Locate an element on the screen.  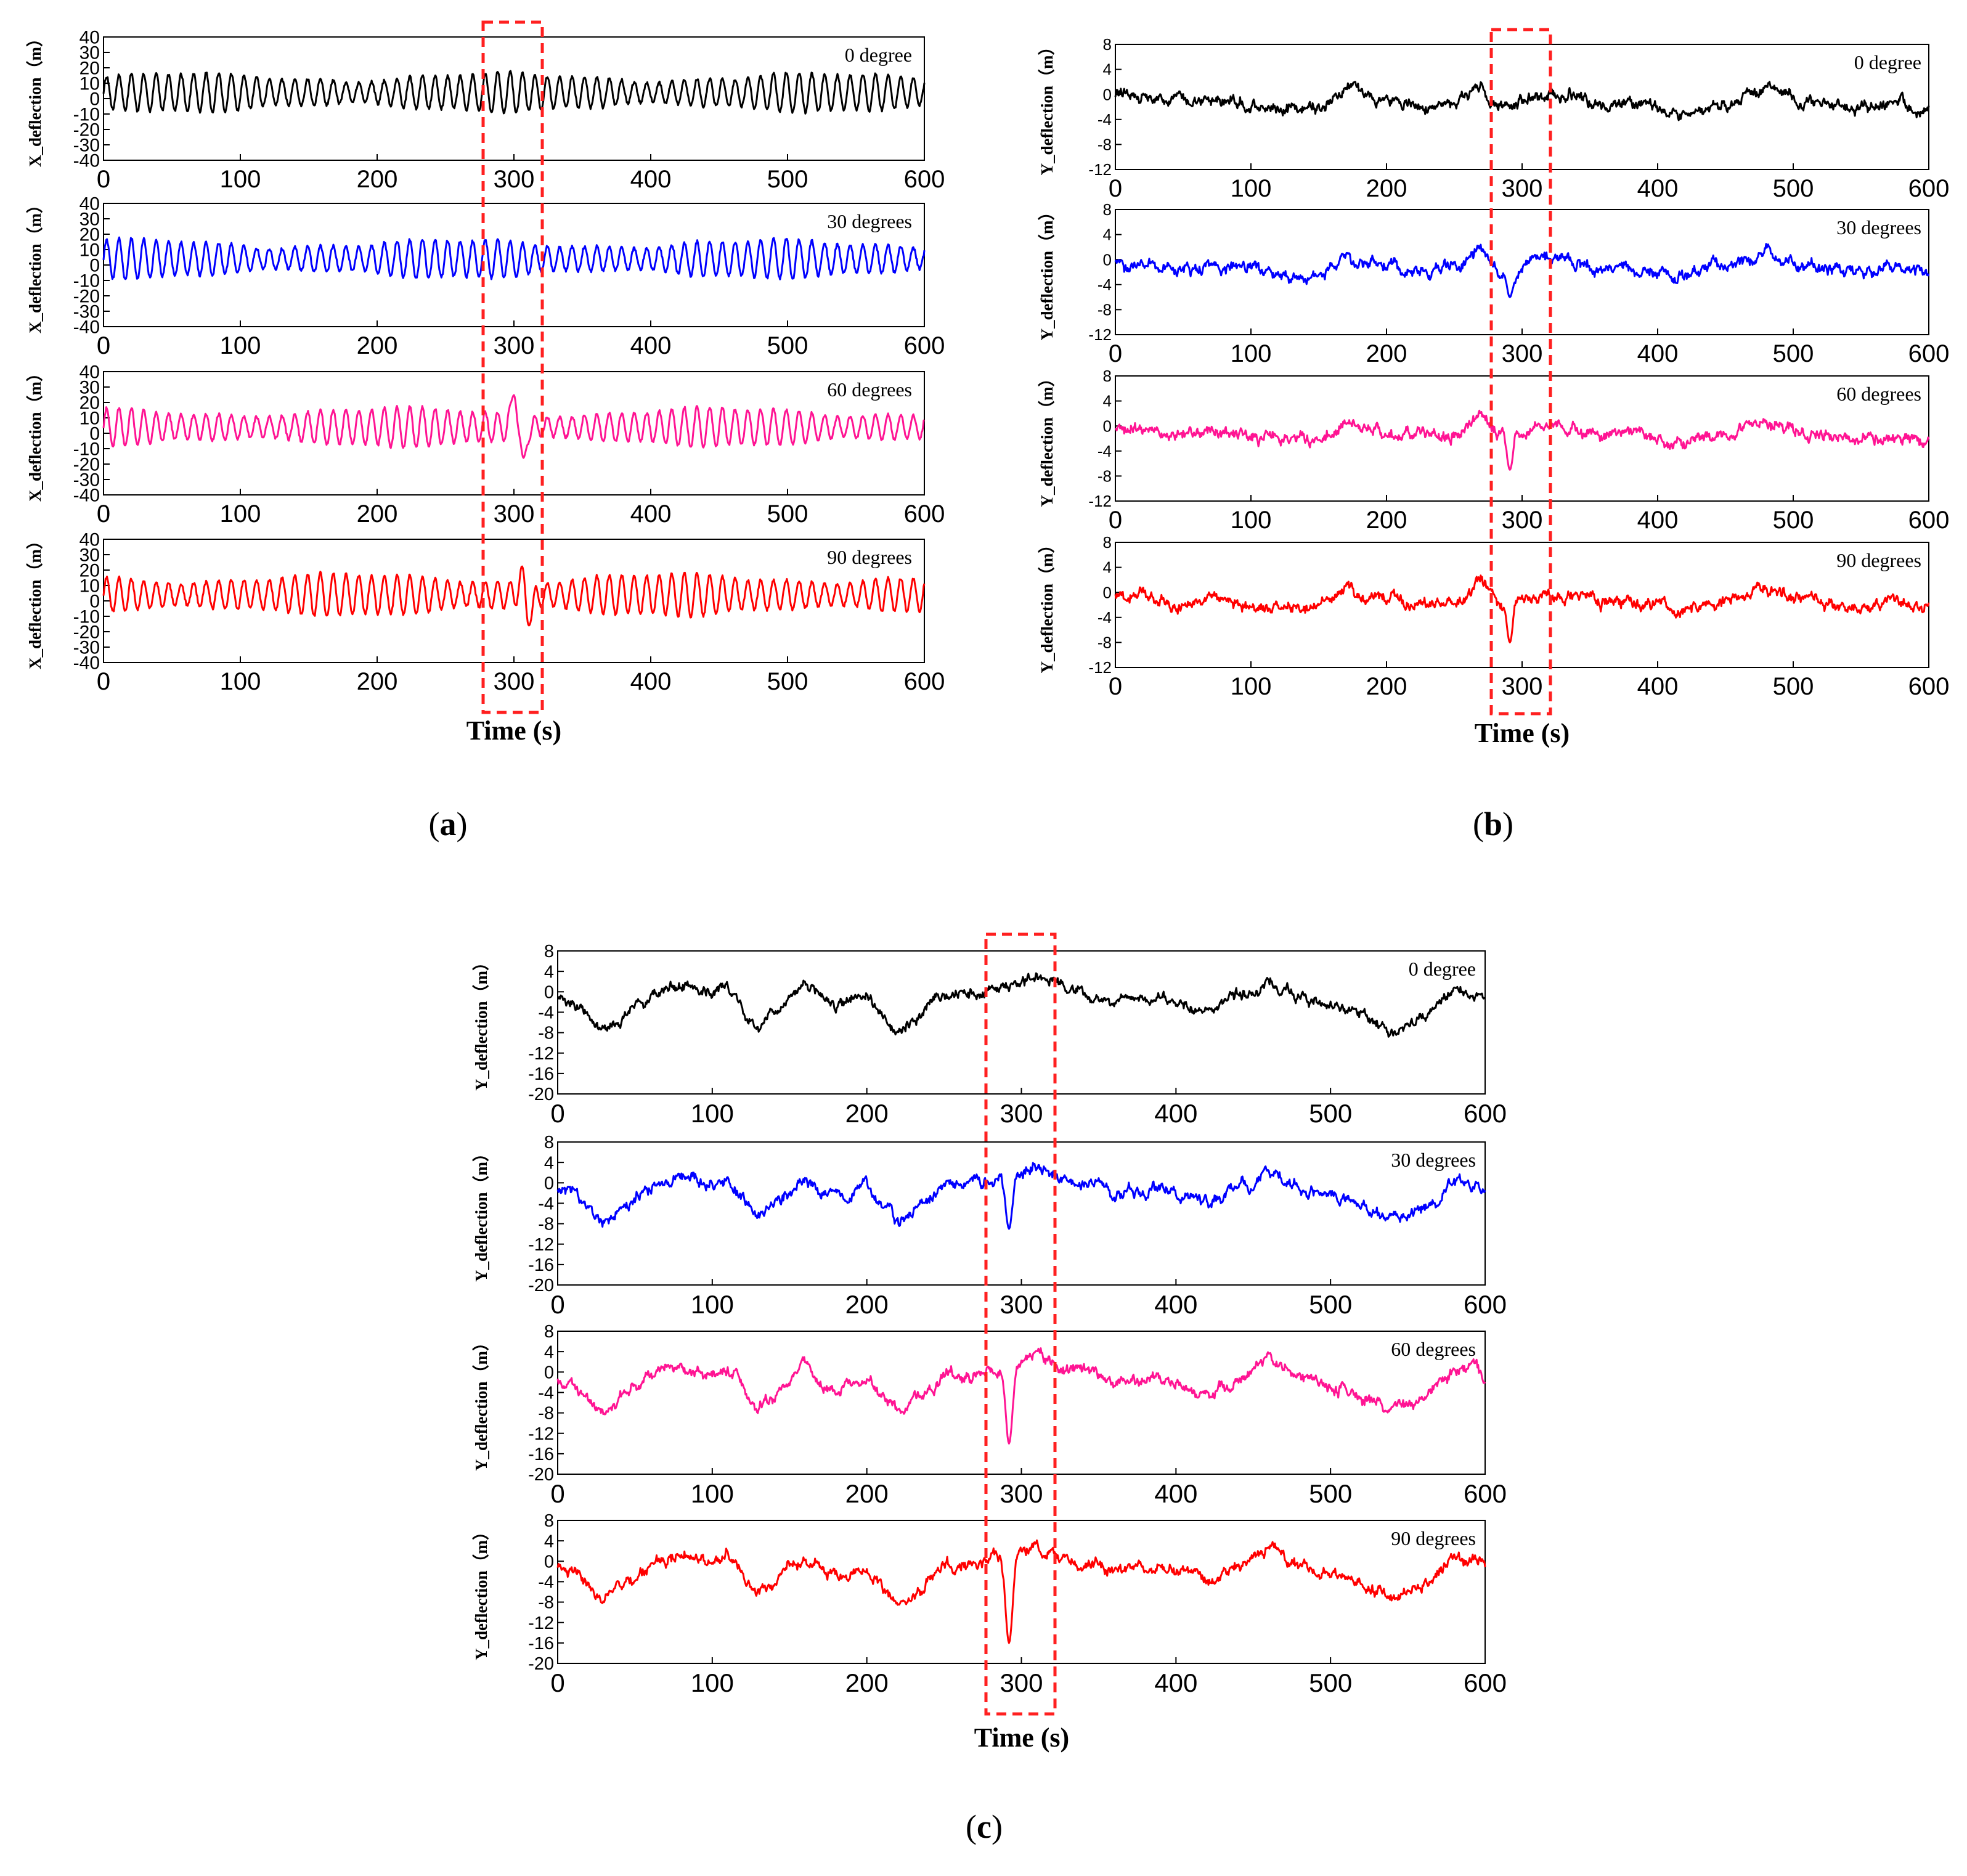
caption-a: (a) is located at coordinates (448, 823).